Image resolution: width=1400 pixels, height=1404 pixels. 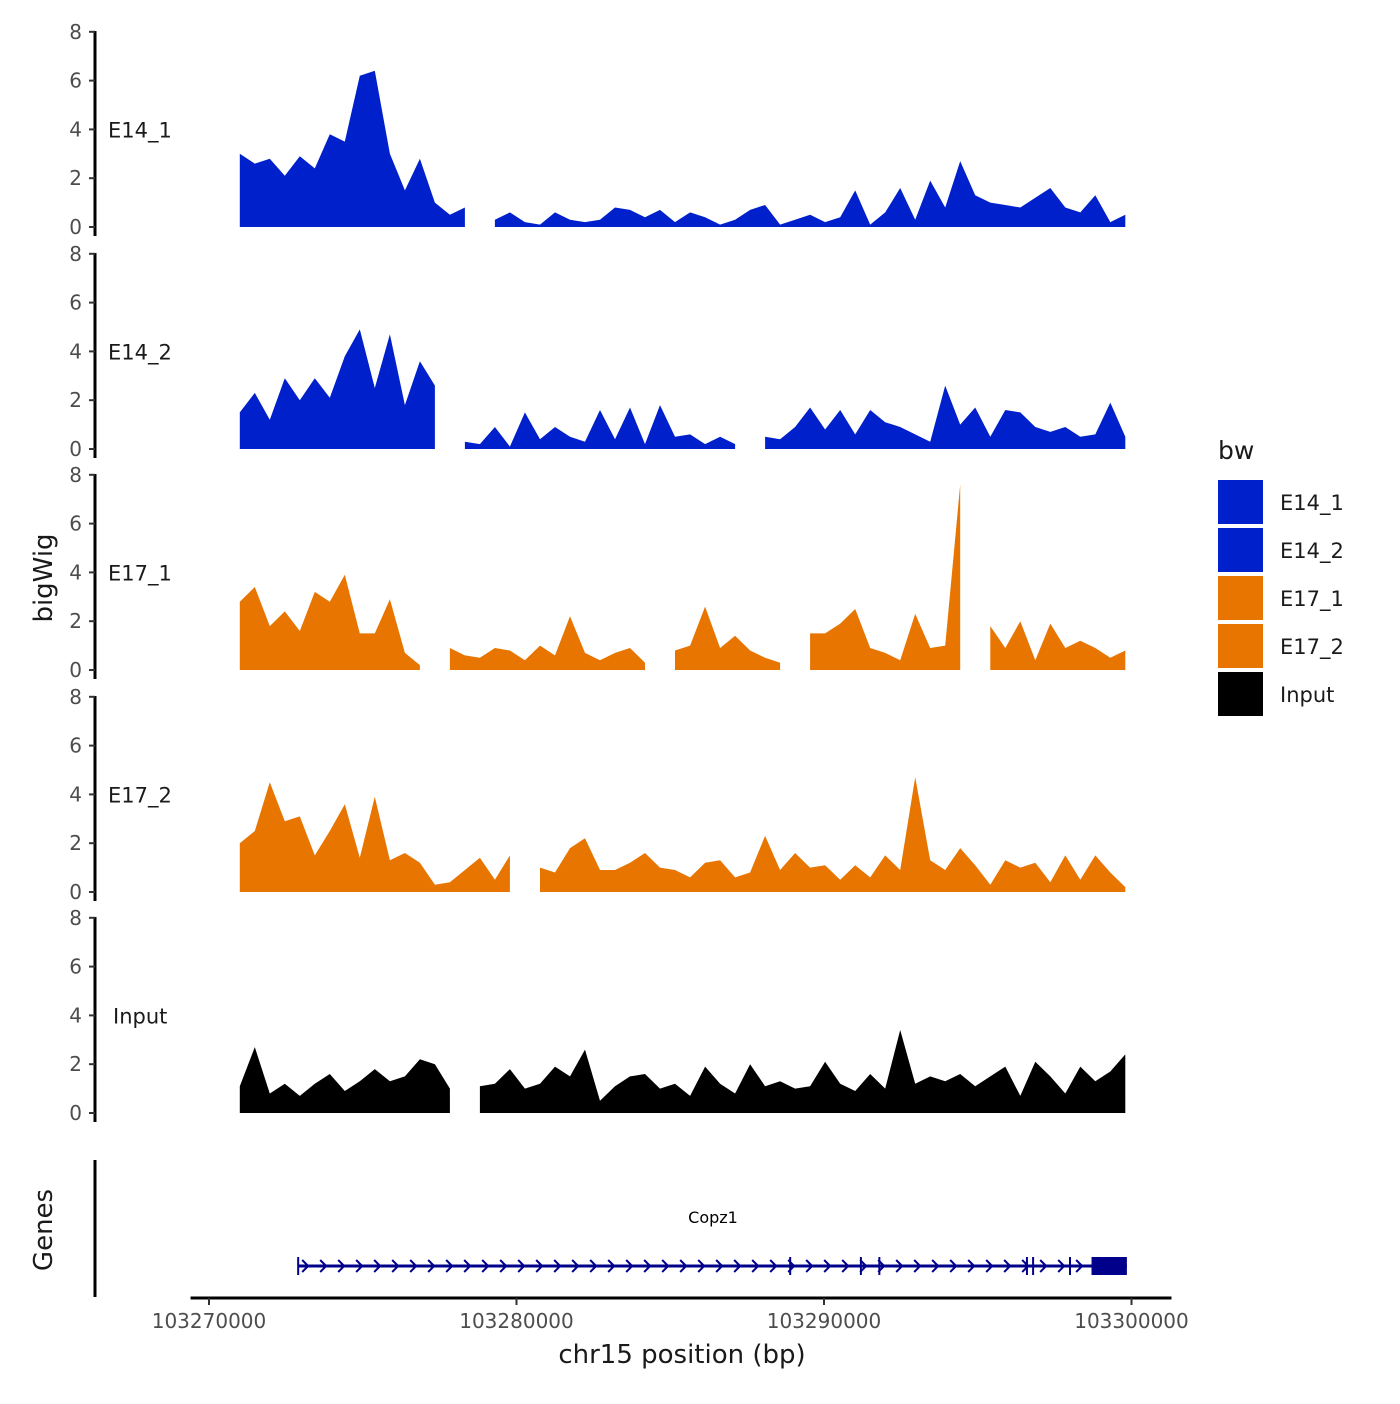 I want to click on genes-axis-title: Genes, so click(x=44, y=1230).